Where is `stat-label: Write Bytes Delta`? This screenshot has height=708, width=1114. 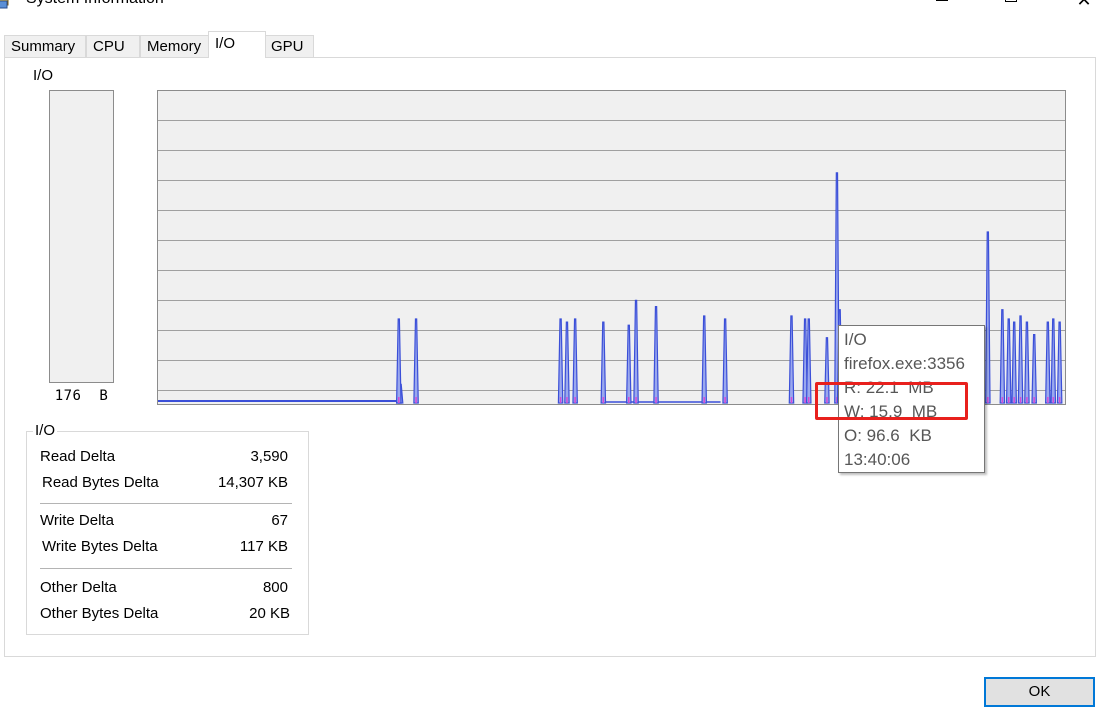
stat-label: Write Bytes Delta is located at coordinates (100, 546).